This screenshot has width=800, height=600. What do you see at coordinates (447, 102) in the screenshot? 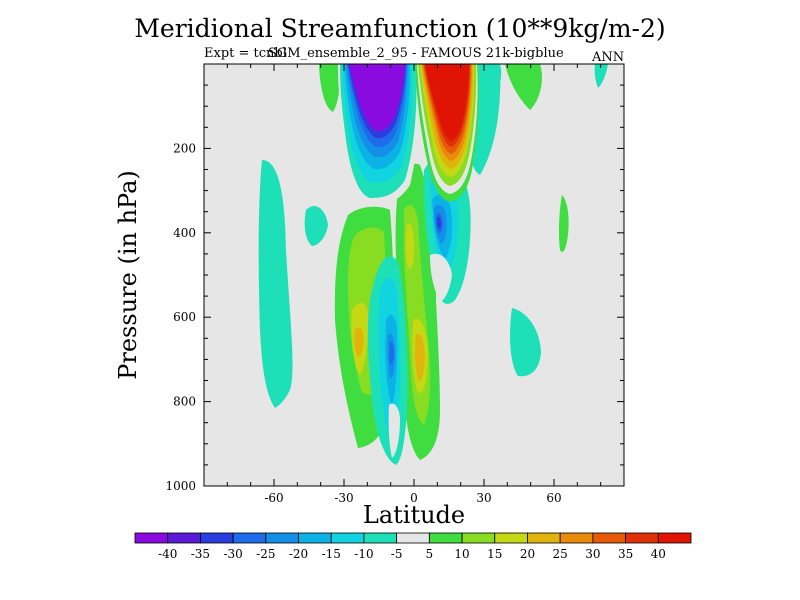
I see `contour-nh-hadley-core` at bounding box center [447, 102].